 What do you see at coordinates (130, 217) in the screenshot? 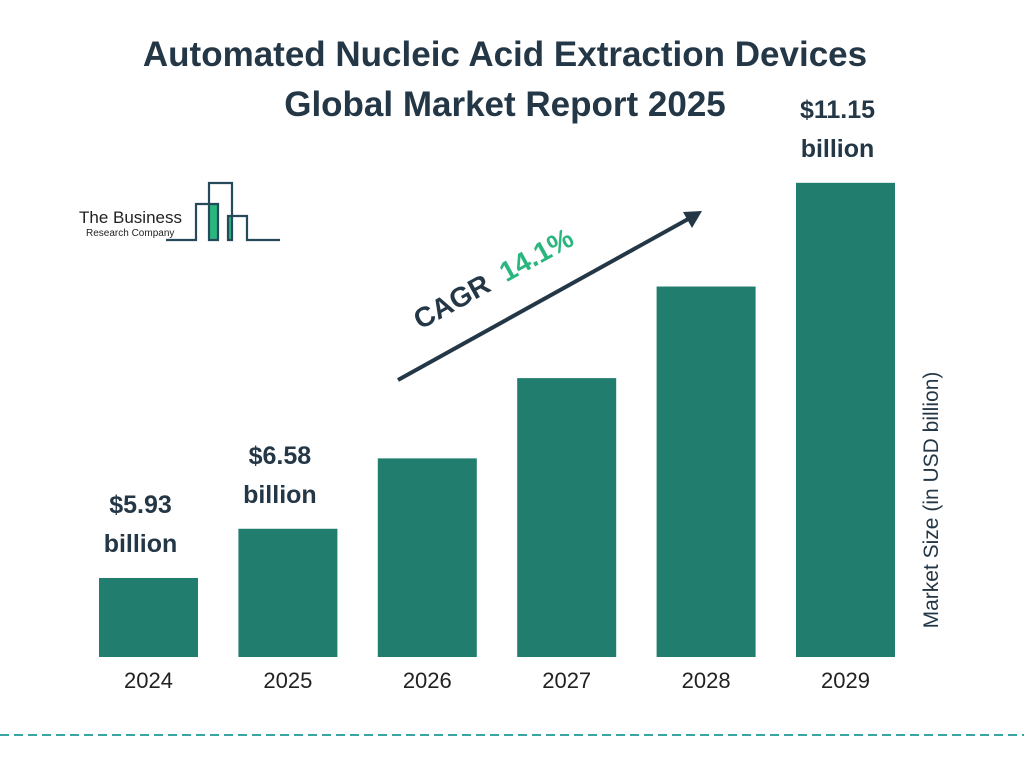
I see `logo-line-1: The Business` at bounding box center [130, 217].